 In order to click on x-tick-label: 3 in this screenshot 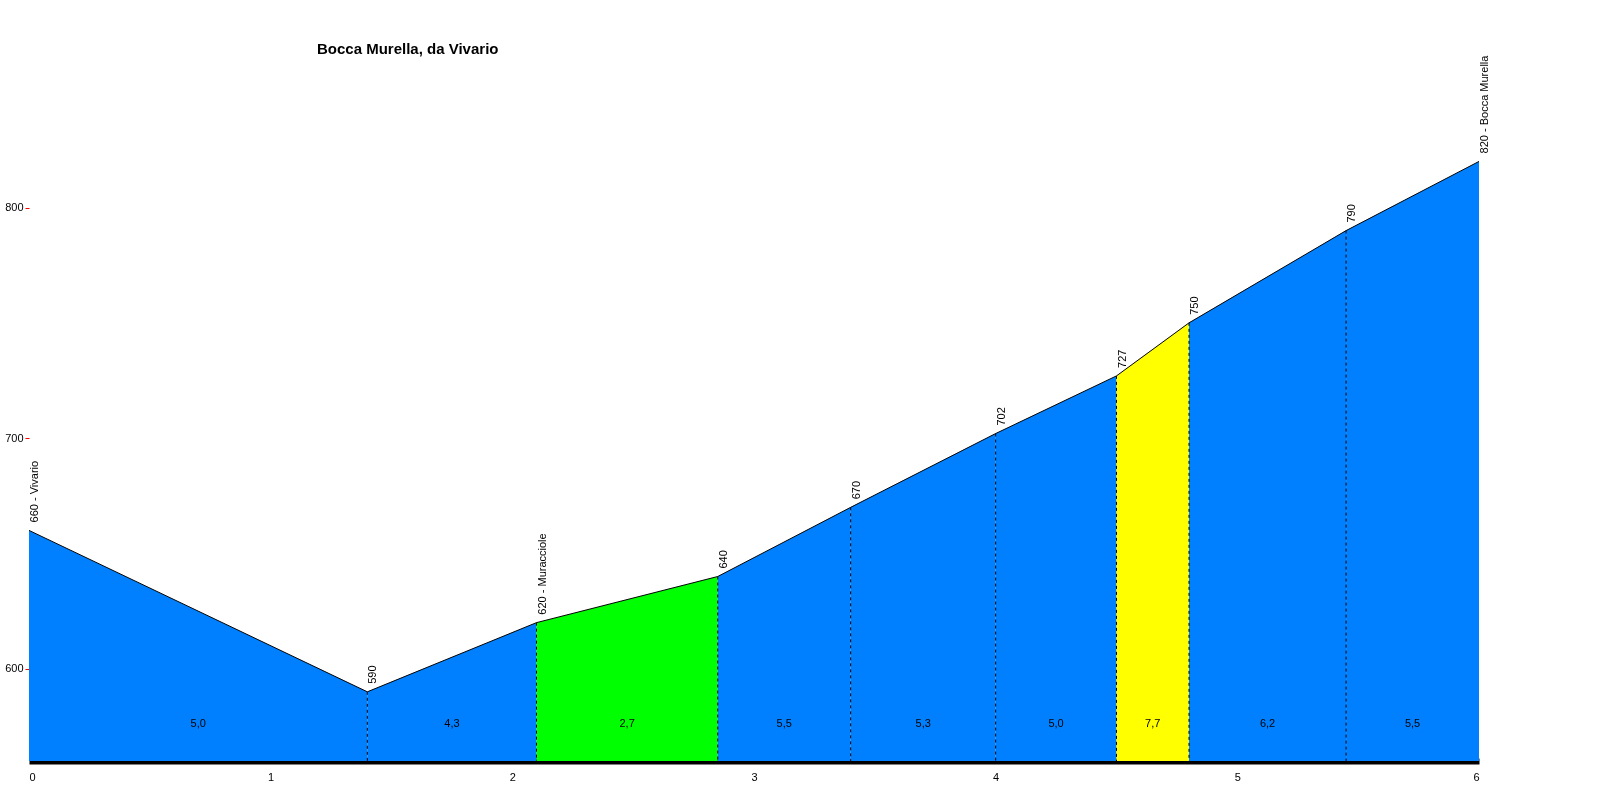, I will do `click(754, 776)`.